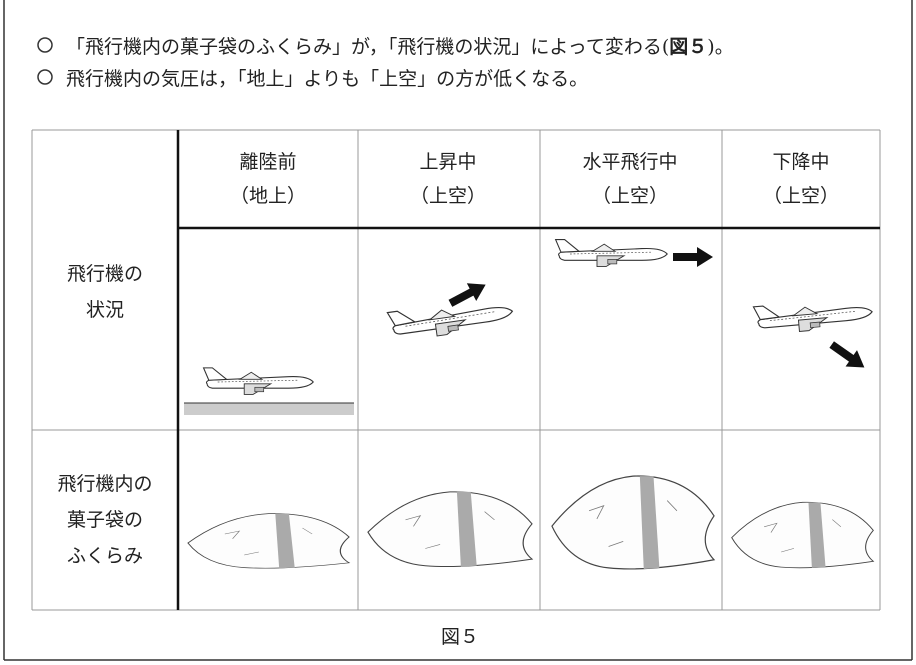 Image resolution: width=916 pixels, height=665 pixels. I want to click on header-line: （地上）, so click(267, 196).